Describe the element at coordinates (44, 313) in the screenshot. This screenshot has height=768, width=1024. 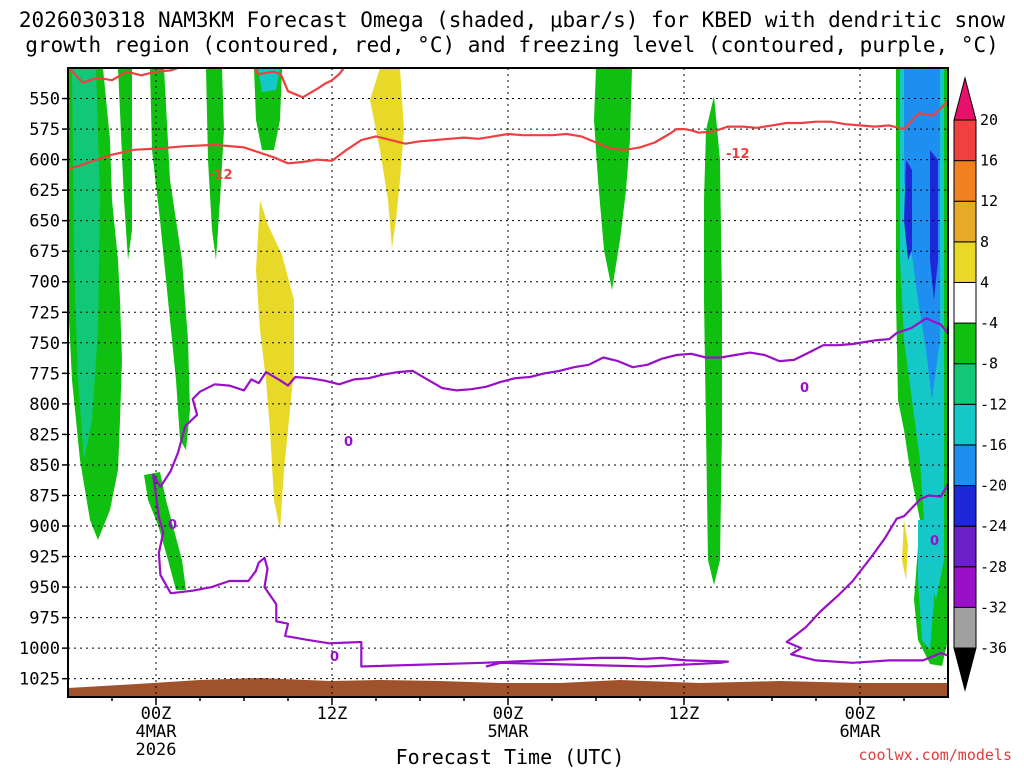
I see `y-tick-label: 725` at that location.